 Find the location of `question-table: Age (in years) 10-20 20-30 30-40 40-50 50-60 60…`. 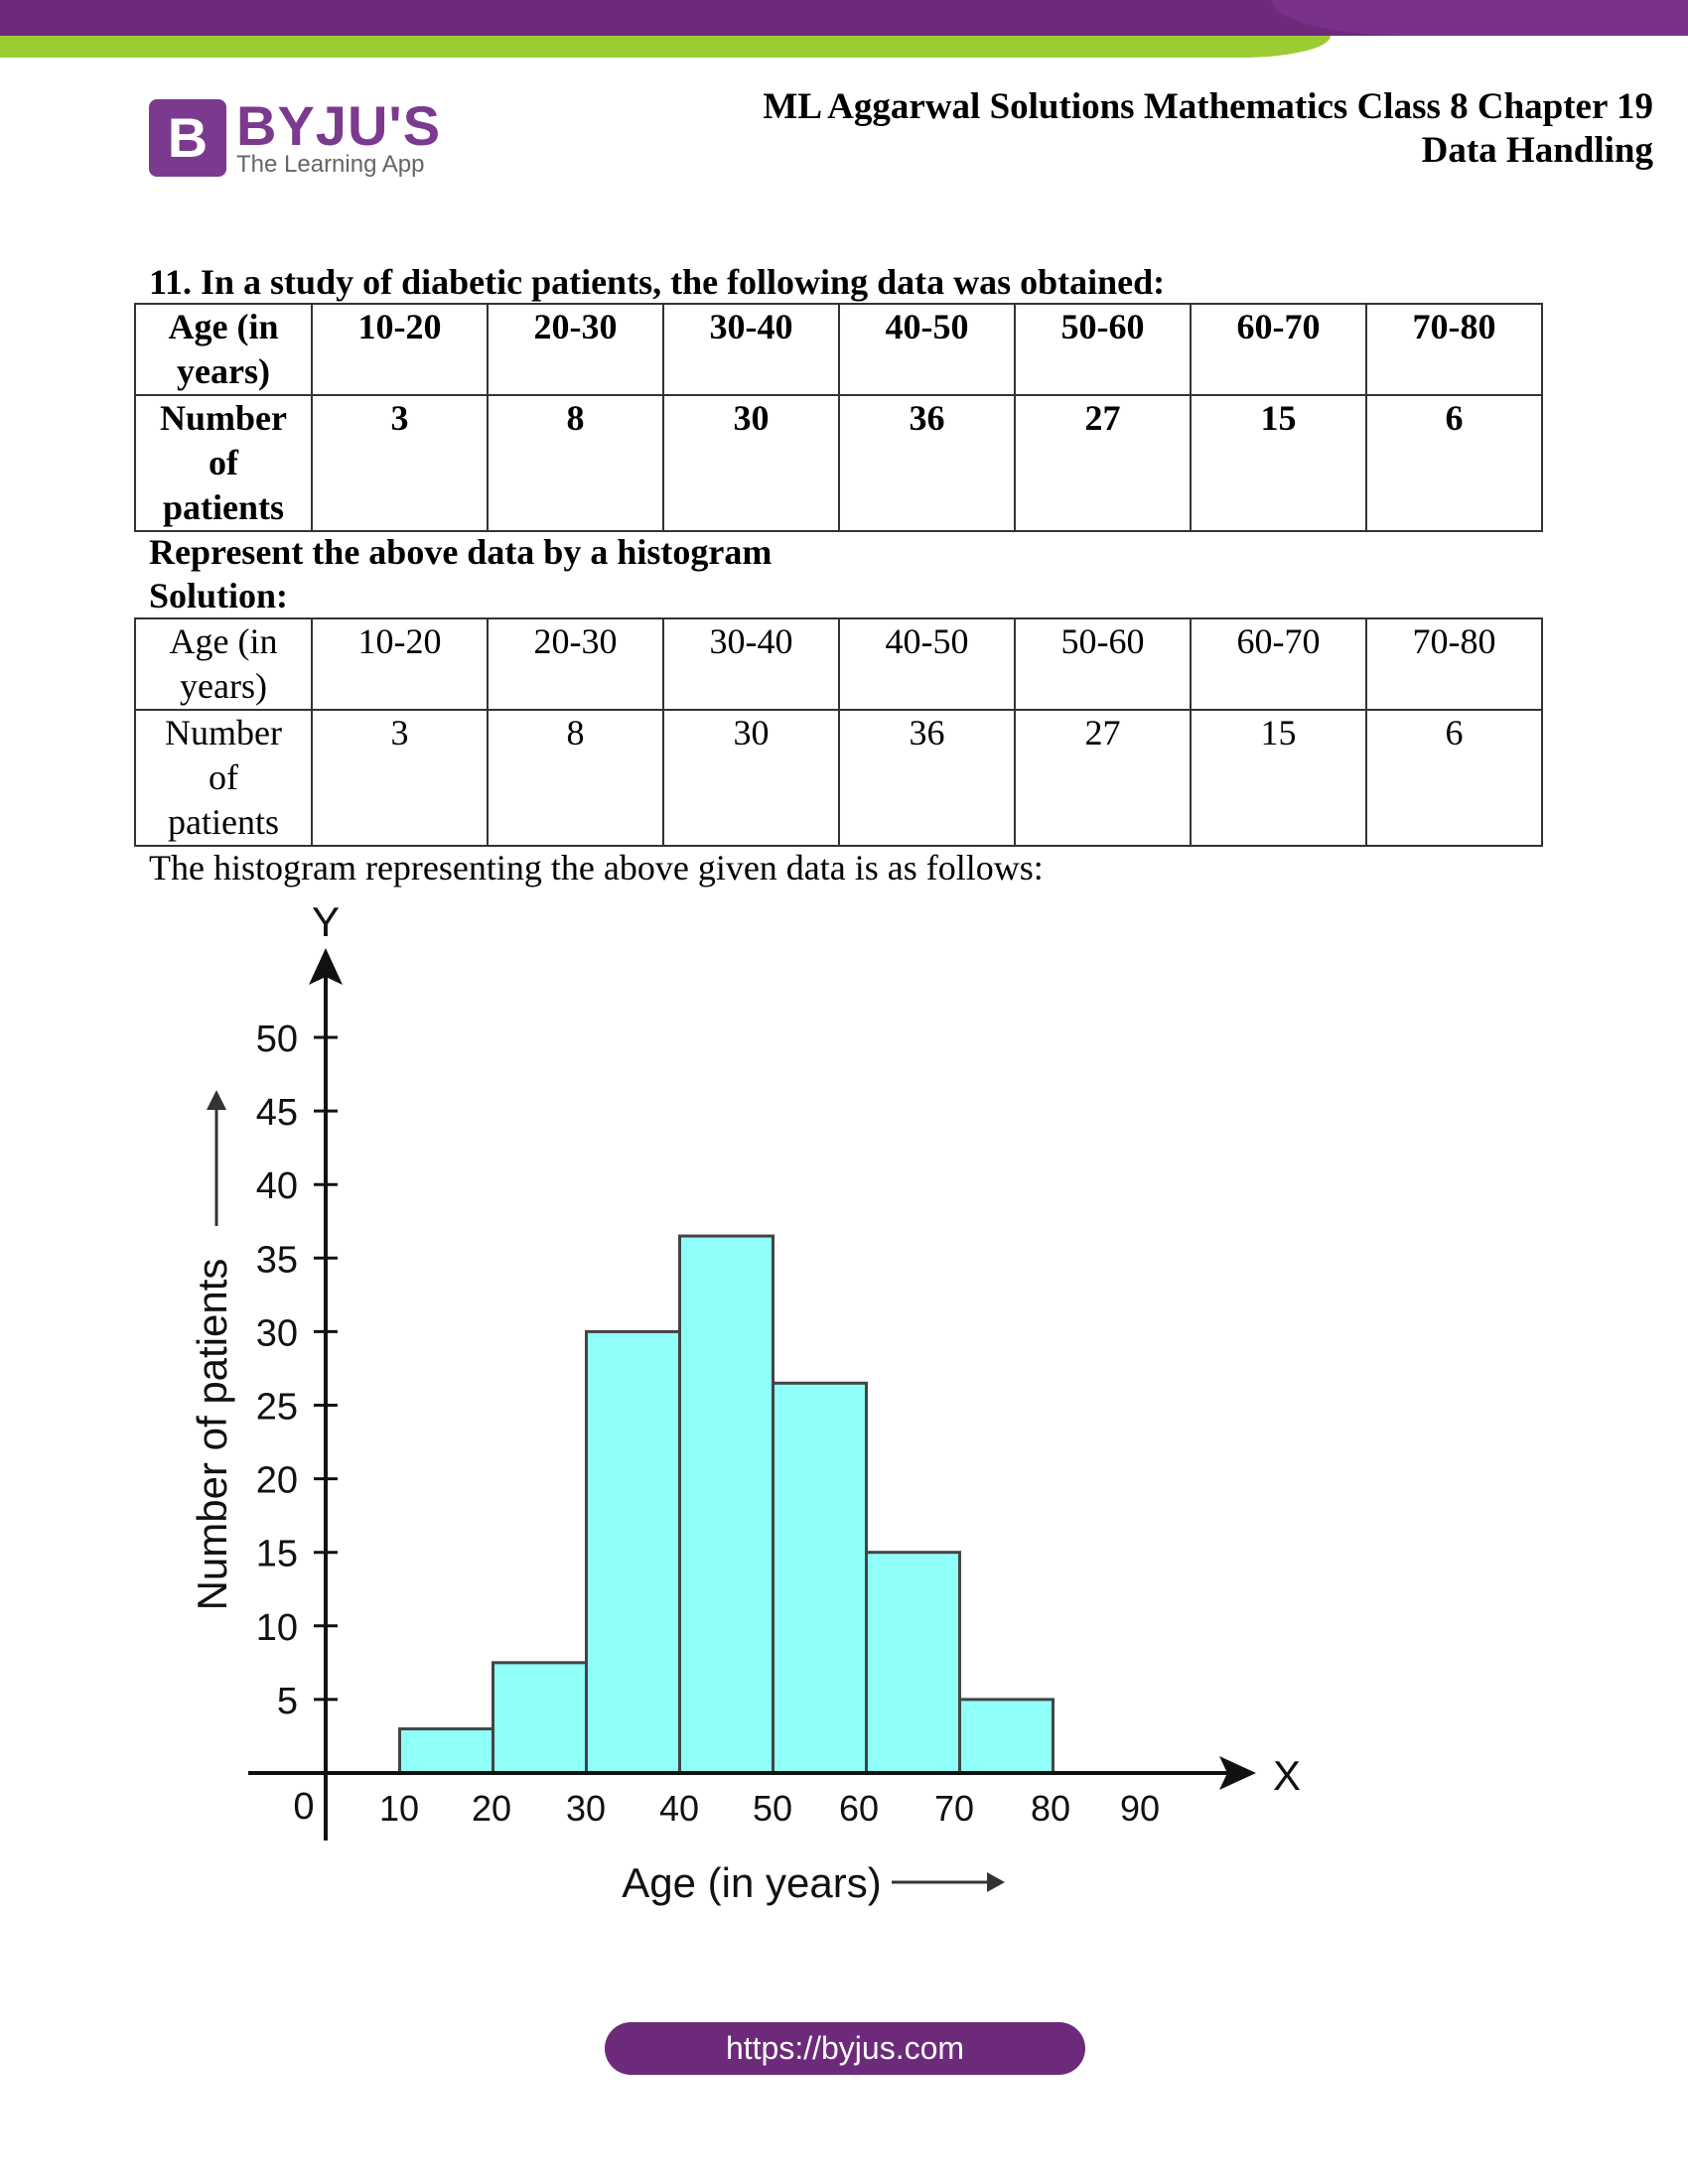

question-table: Age (in years) 10-20 20-30 30-40 40-50 50-60 60… is located at coordinates (838, 417).